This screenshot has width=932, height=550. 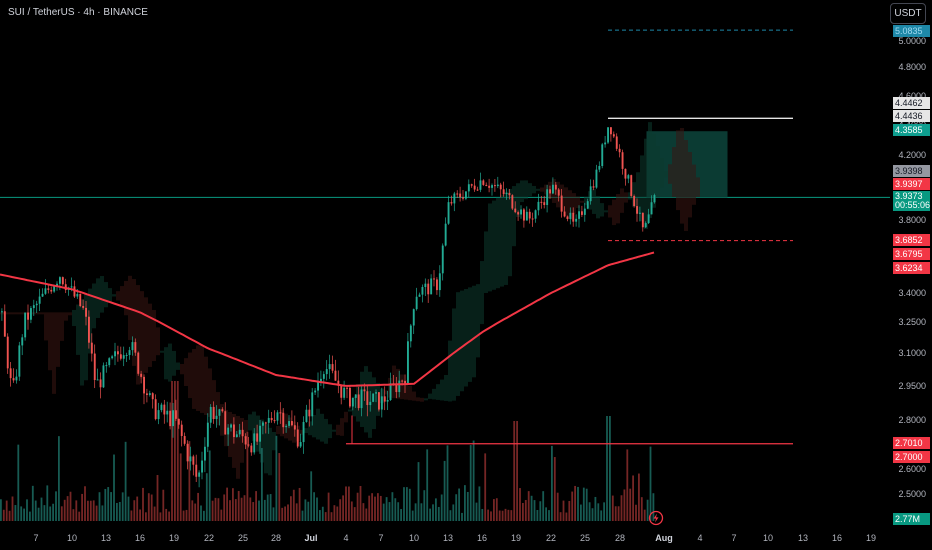 I want to click on exchange-label: BINANCE, so click(x=125, y=12).